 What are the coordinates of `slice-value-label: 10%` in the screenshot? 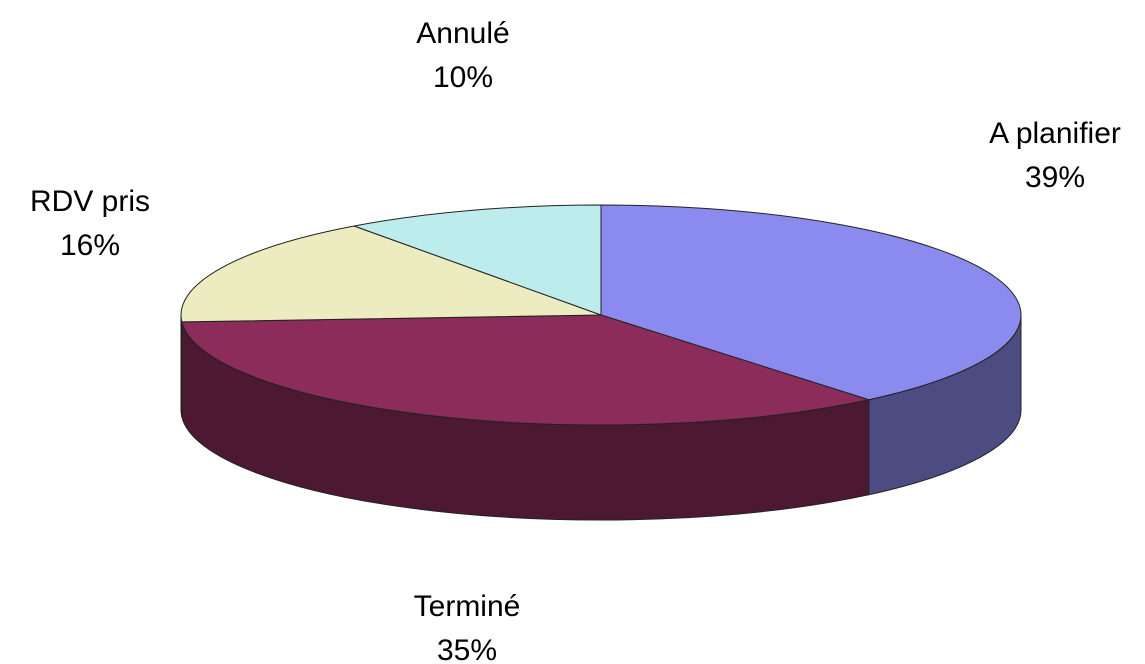 It's located at (463, 77).